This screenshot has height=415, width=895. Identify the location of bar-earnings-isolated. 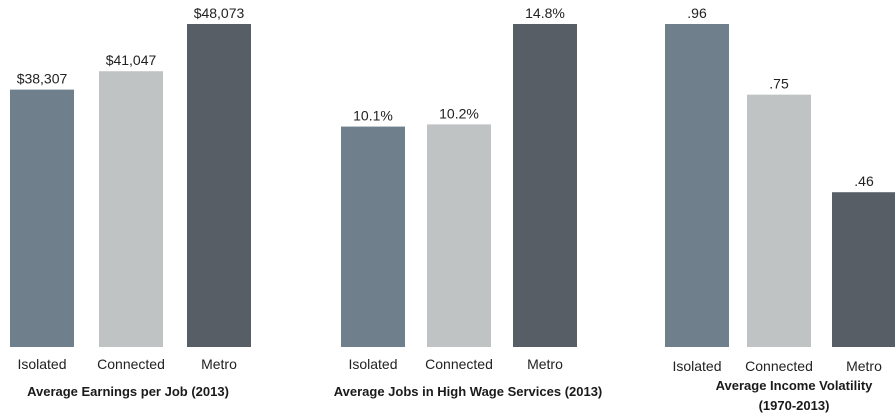
(42, 218).